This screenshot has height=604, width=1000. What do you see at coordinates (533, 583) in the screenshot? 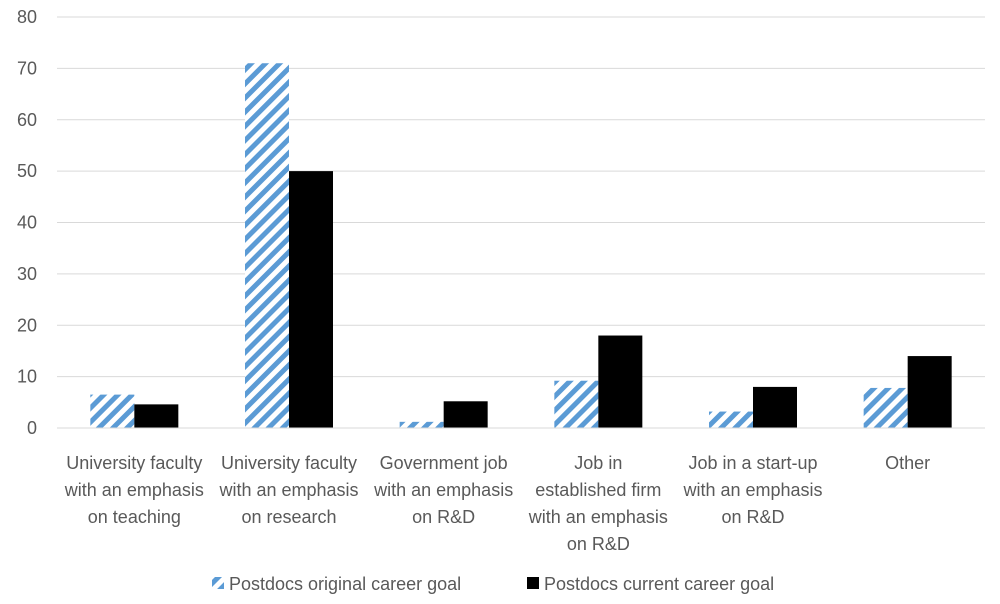
I see `legend-swatch-current-goal` at bounding box center [533, 583].